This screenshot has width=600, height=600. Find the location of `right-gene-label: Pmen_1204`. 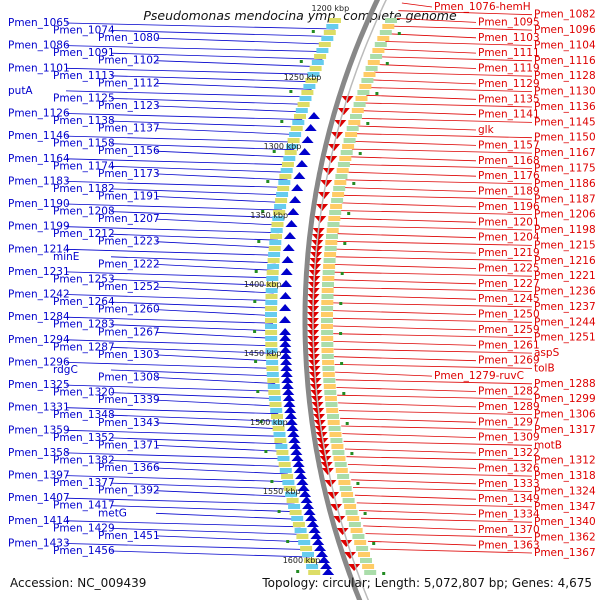

right-gene-label: Pmen_1204 is located at coordinates (509, 238).